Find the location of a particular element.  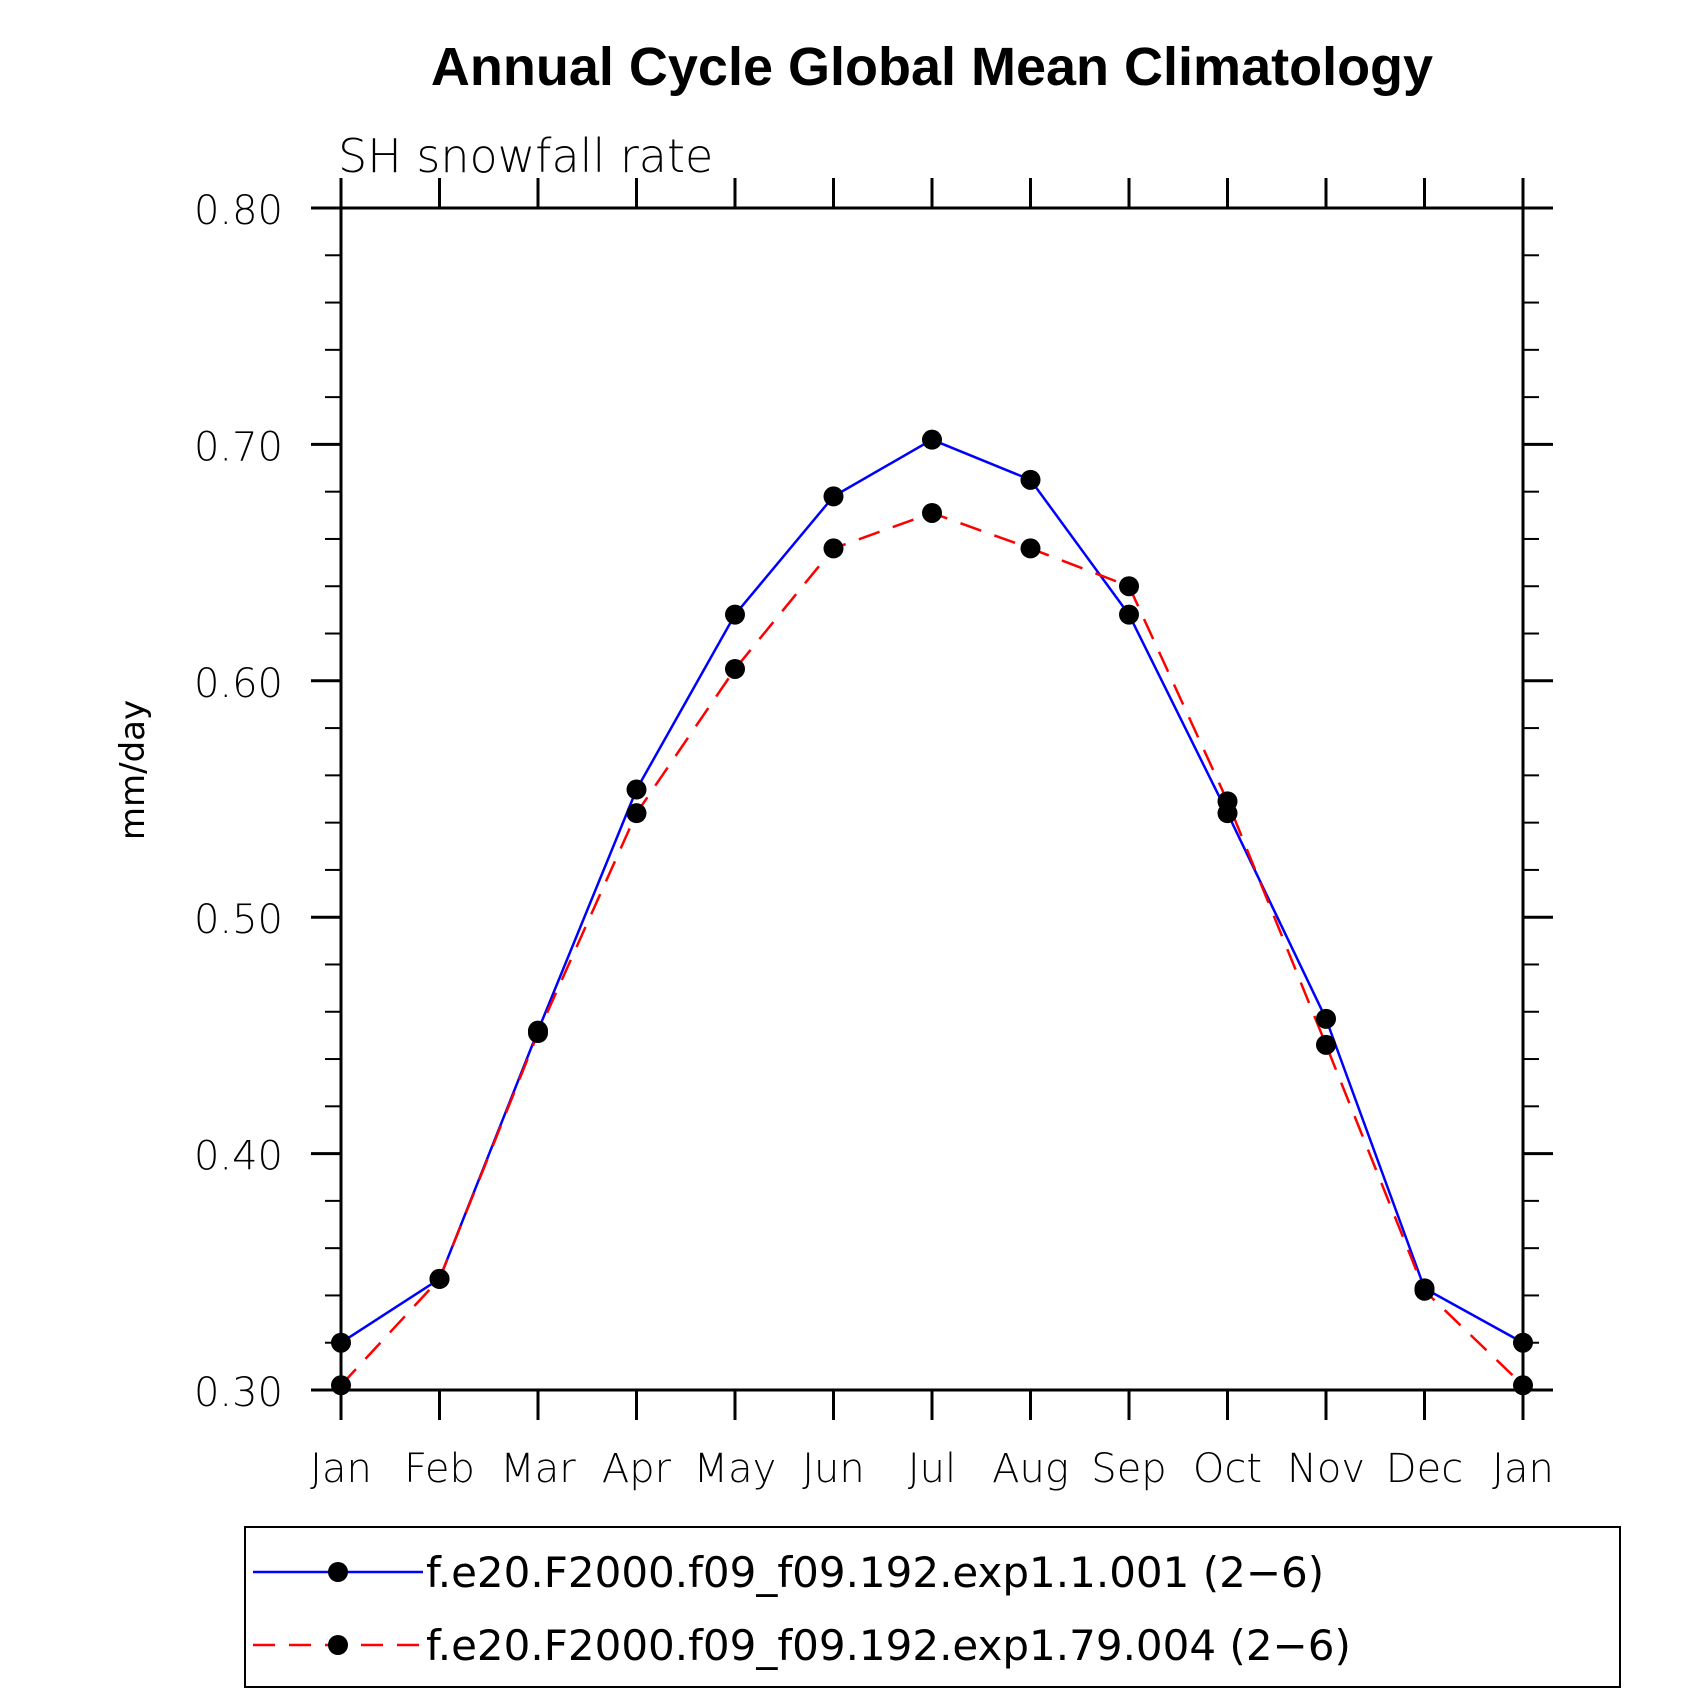

x-tick-label: Jul is located at coordinates (932, 1469).